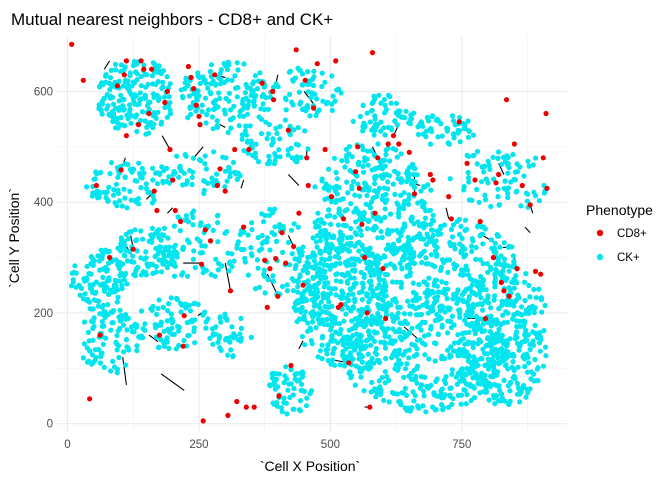 This screenshot has width=672, height=480. Describe the element at coordinates (172, 19) in the screenshot. I see `chart-title: Mutual nearest neighbors - CD8+ and CK+` at that location.